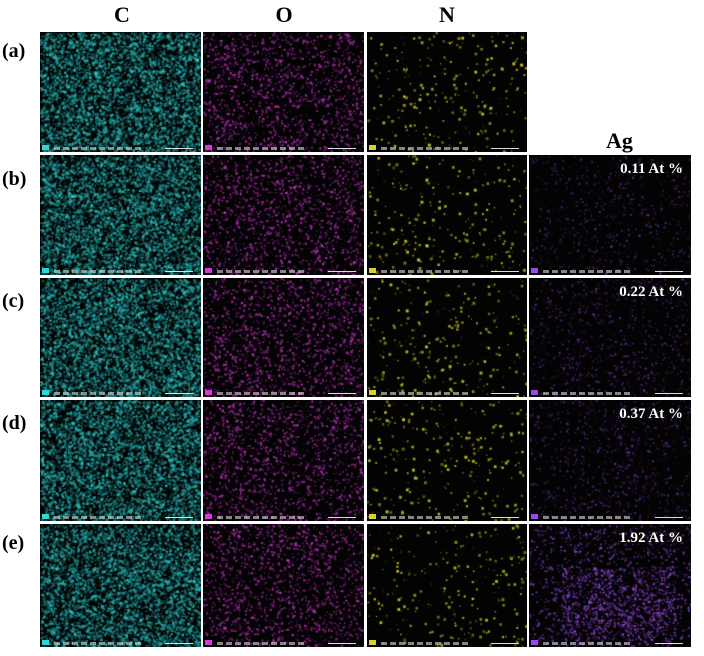 This screenshot has width=704, height=656. I want to click on eds-map-c-c, so click(120, 337).